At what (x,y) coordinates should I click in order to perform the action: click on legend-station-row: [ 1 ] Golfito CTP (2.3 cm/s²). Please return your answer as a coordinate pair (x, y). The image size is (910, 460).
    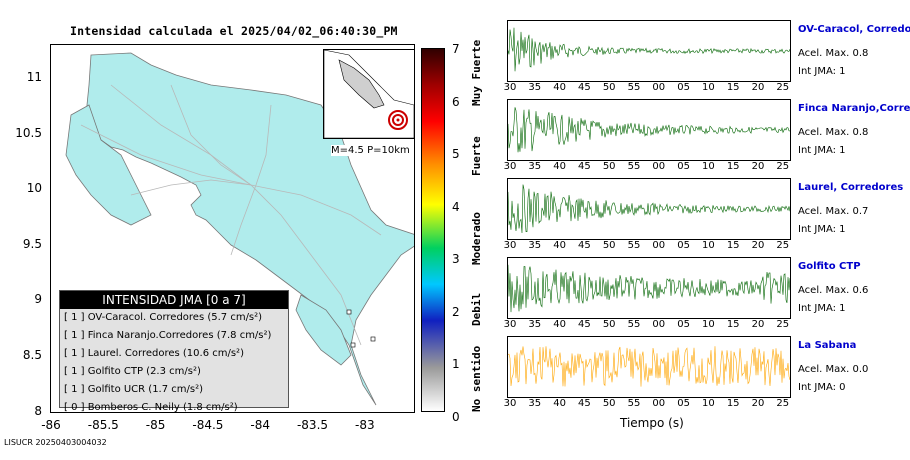
    Looking at the image, I should click on (132, 371).